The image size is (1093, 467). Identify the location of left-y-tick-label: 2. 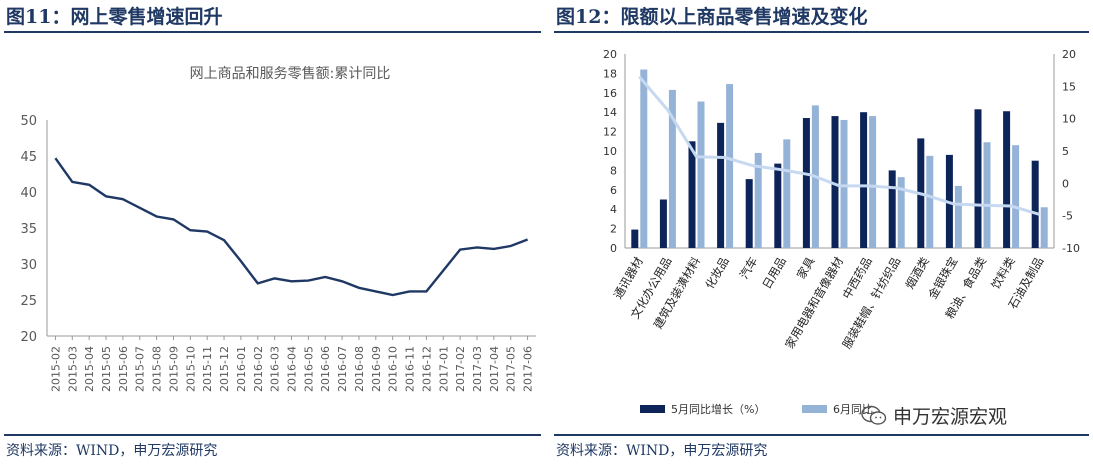
(613, 229).